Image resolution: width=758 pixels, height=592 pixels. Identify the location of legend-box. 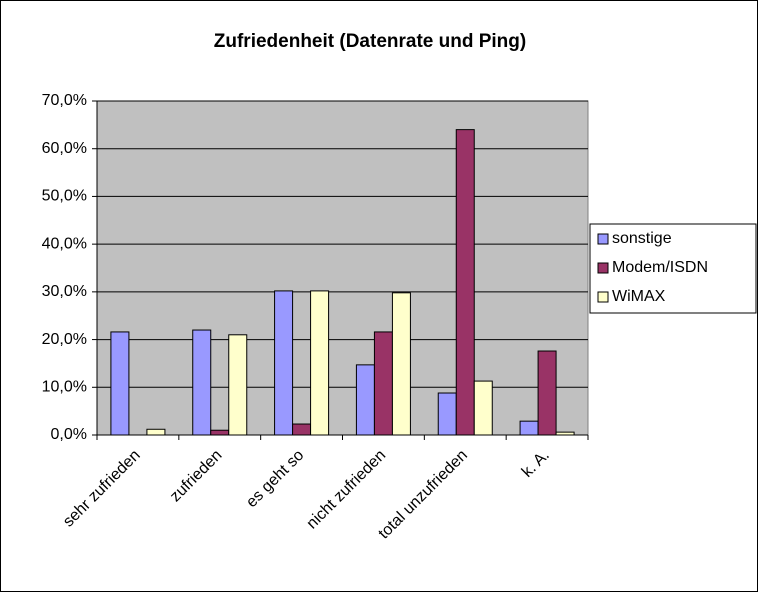
(673, 268).